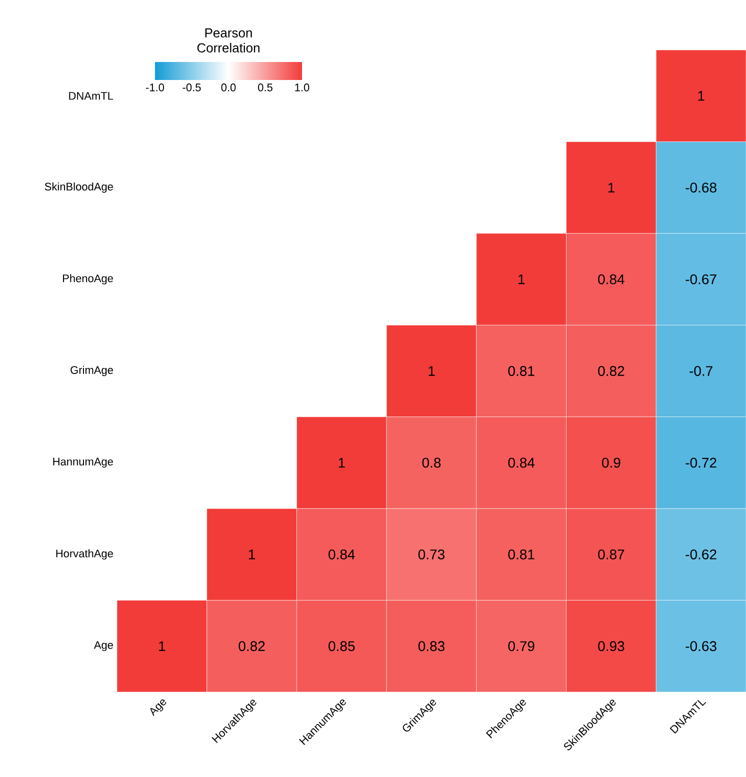 This screenshot has width=746, height=777. What do you see at coordinates (302, 88) in the screenshot?
I see `color-bar-label: 1.0` at bounding box center [302, 88].